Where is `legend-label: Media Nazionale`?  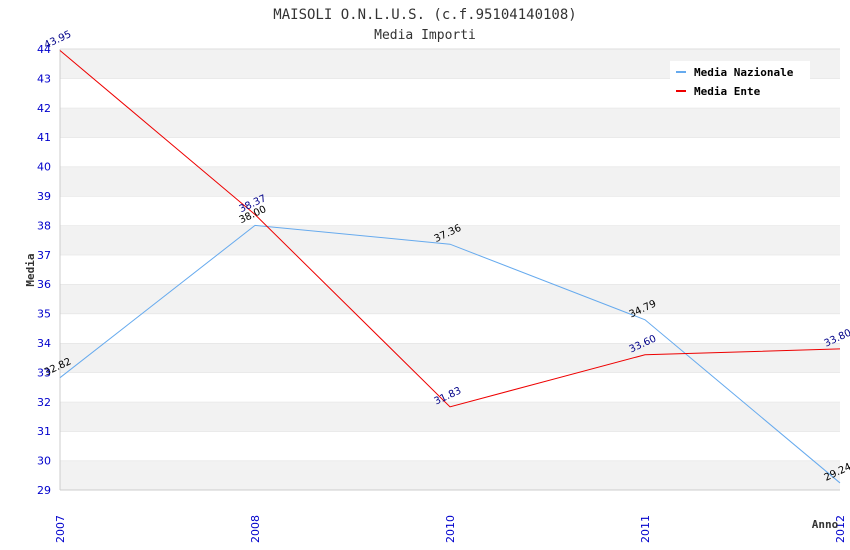
legend-label: Media Nazionale is located at coordinates (744, 72).